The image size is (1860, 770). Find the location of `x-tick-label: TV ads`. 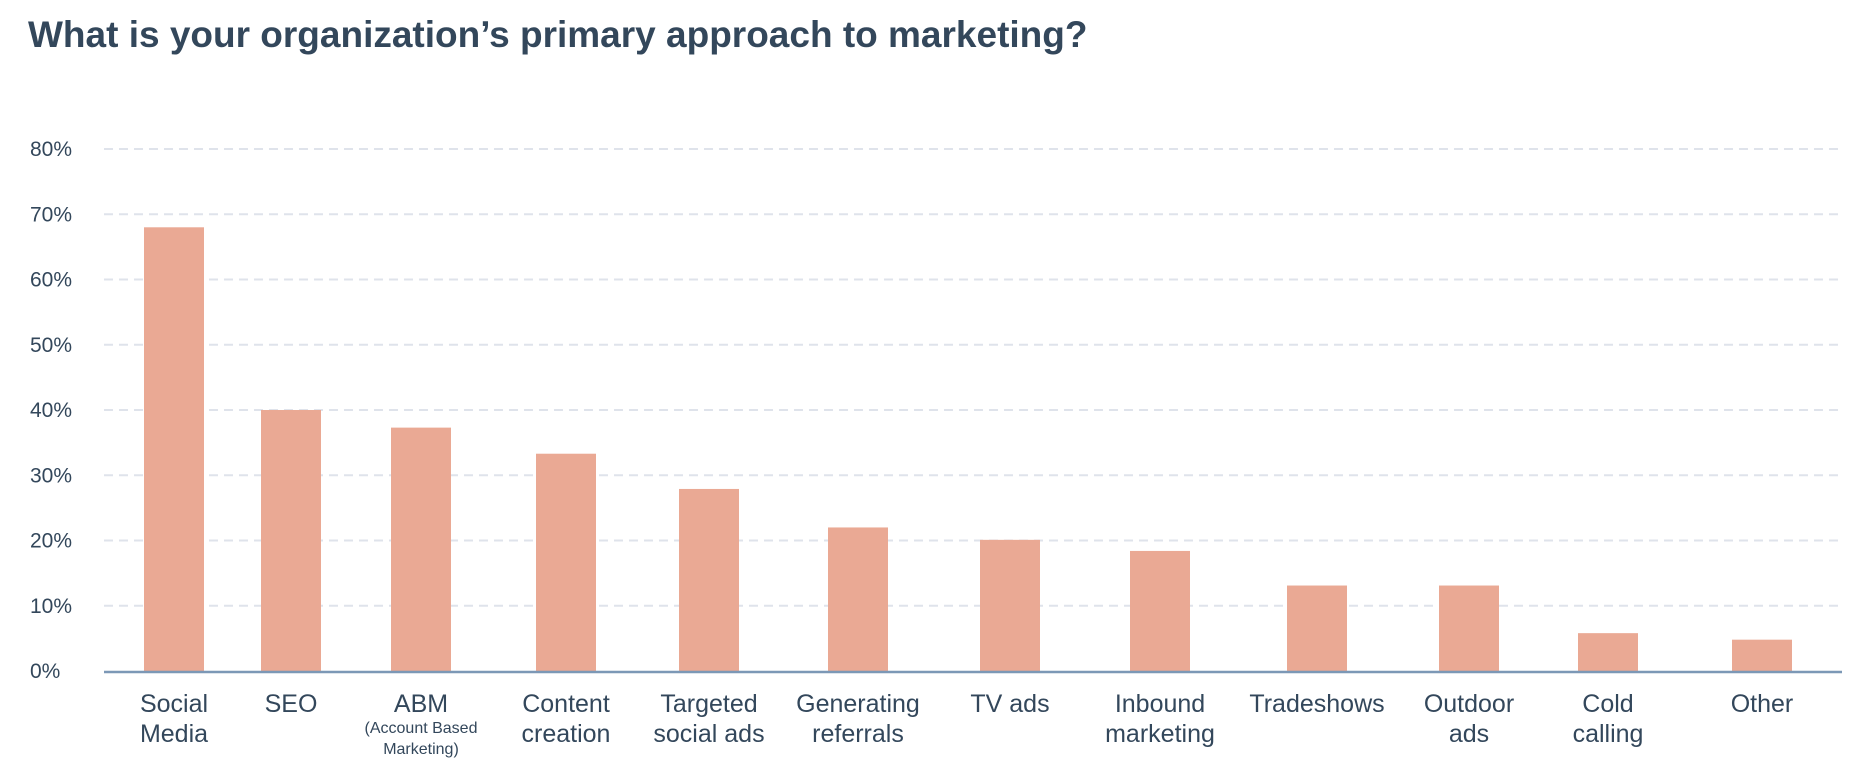

x-tick-label: TV ads is located at coordinates (1009, 704).